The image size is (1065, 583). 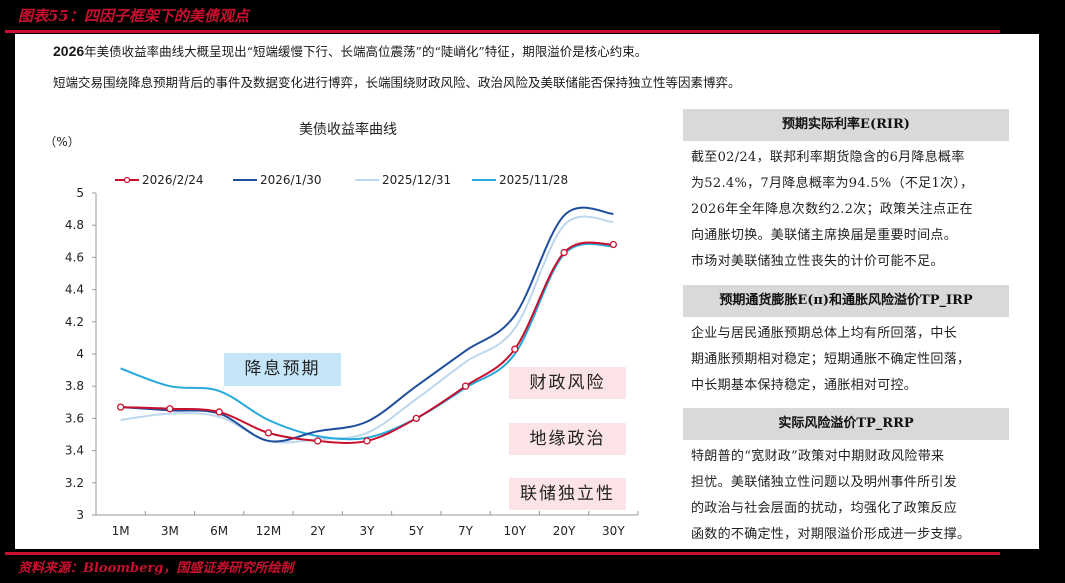 What do you see at coordinates (567, 383) in the screenshot?
I see `tag-fiscal-risk: 财政风险` at bounding box center [567, 383].